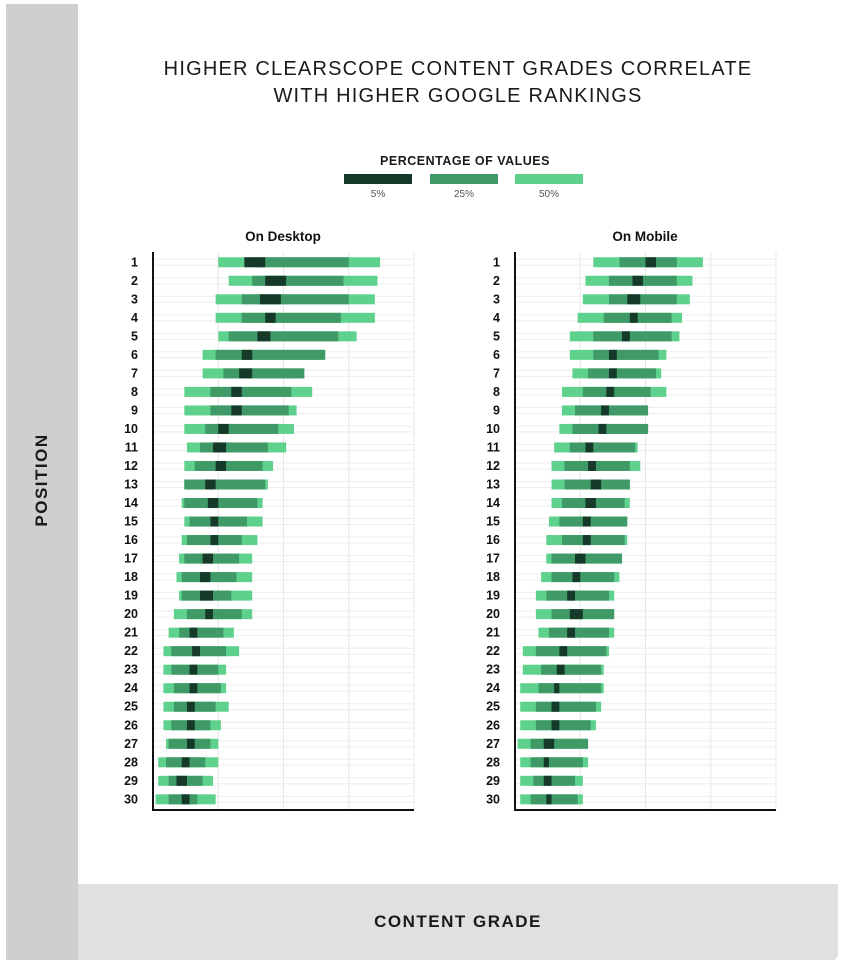  Describe the element at coordinates (493, 540) in the screenshot. I see `position-tick-label: 16` at that location.